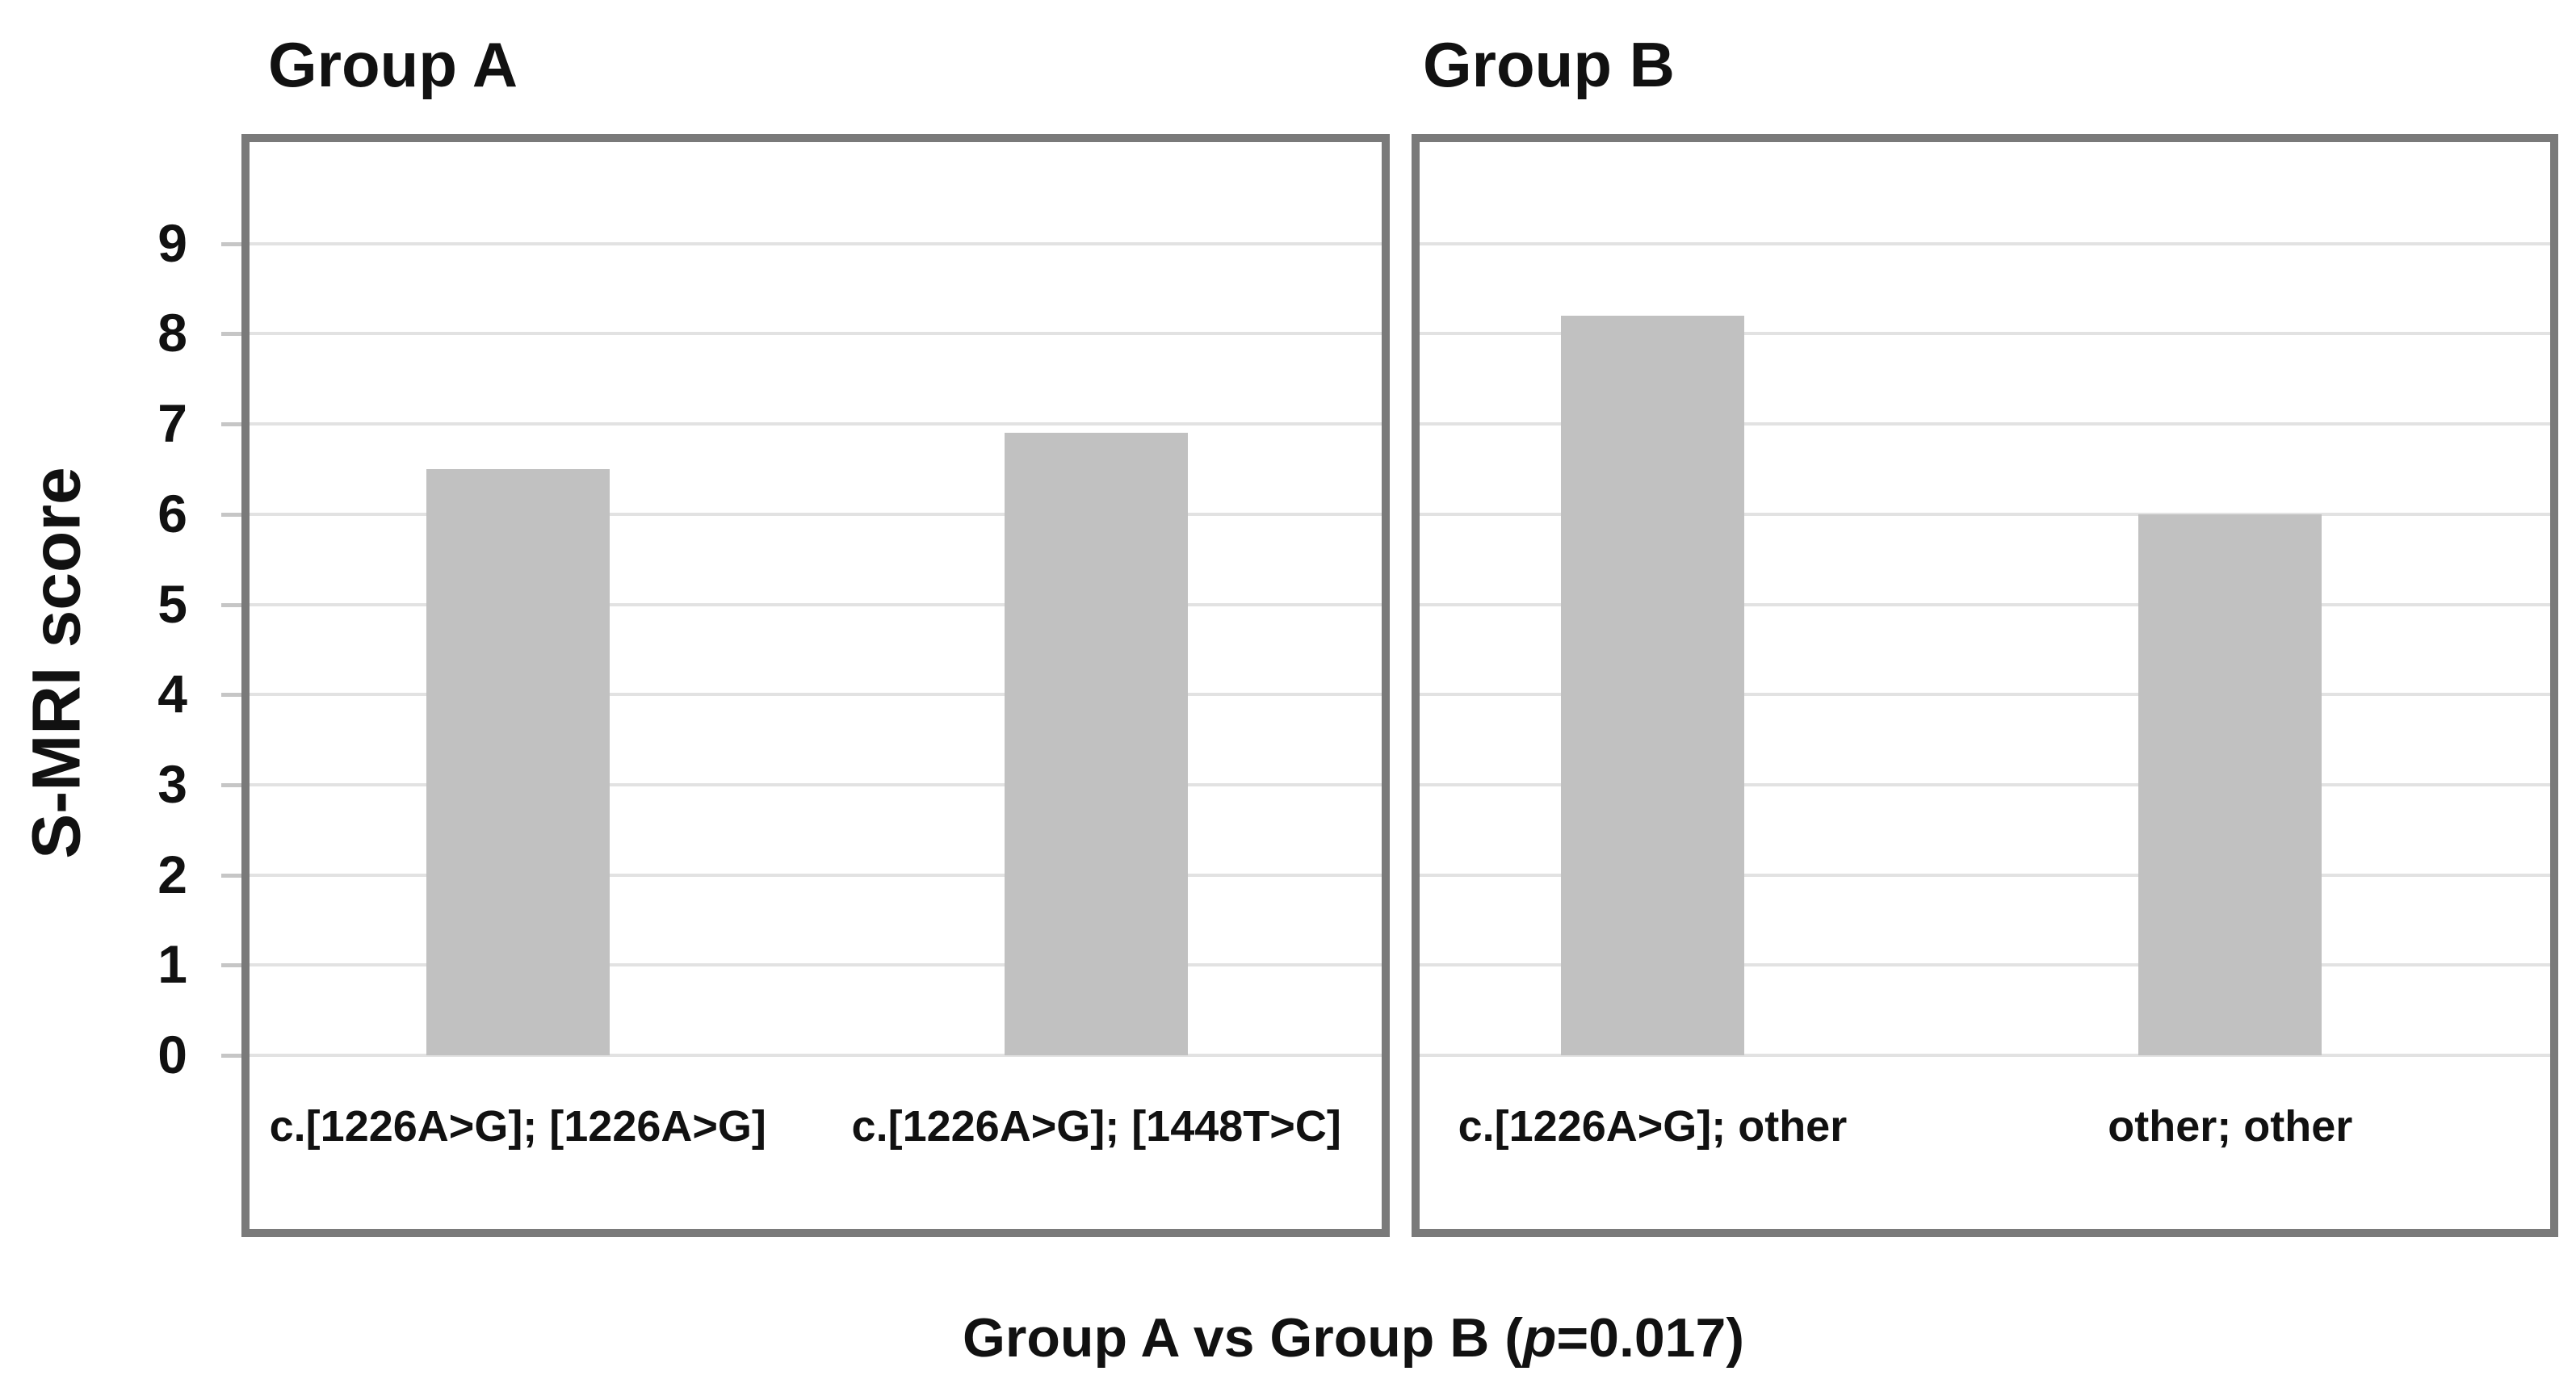 The width and height of the screenshot is (2576, 1392). I want to click on y-tick-label-4: 4, so click(172, 694).